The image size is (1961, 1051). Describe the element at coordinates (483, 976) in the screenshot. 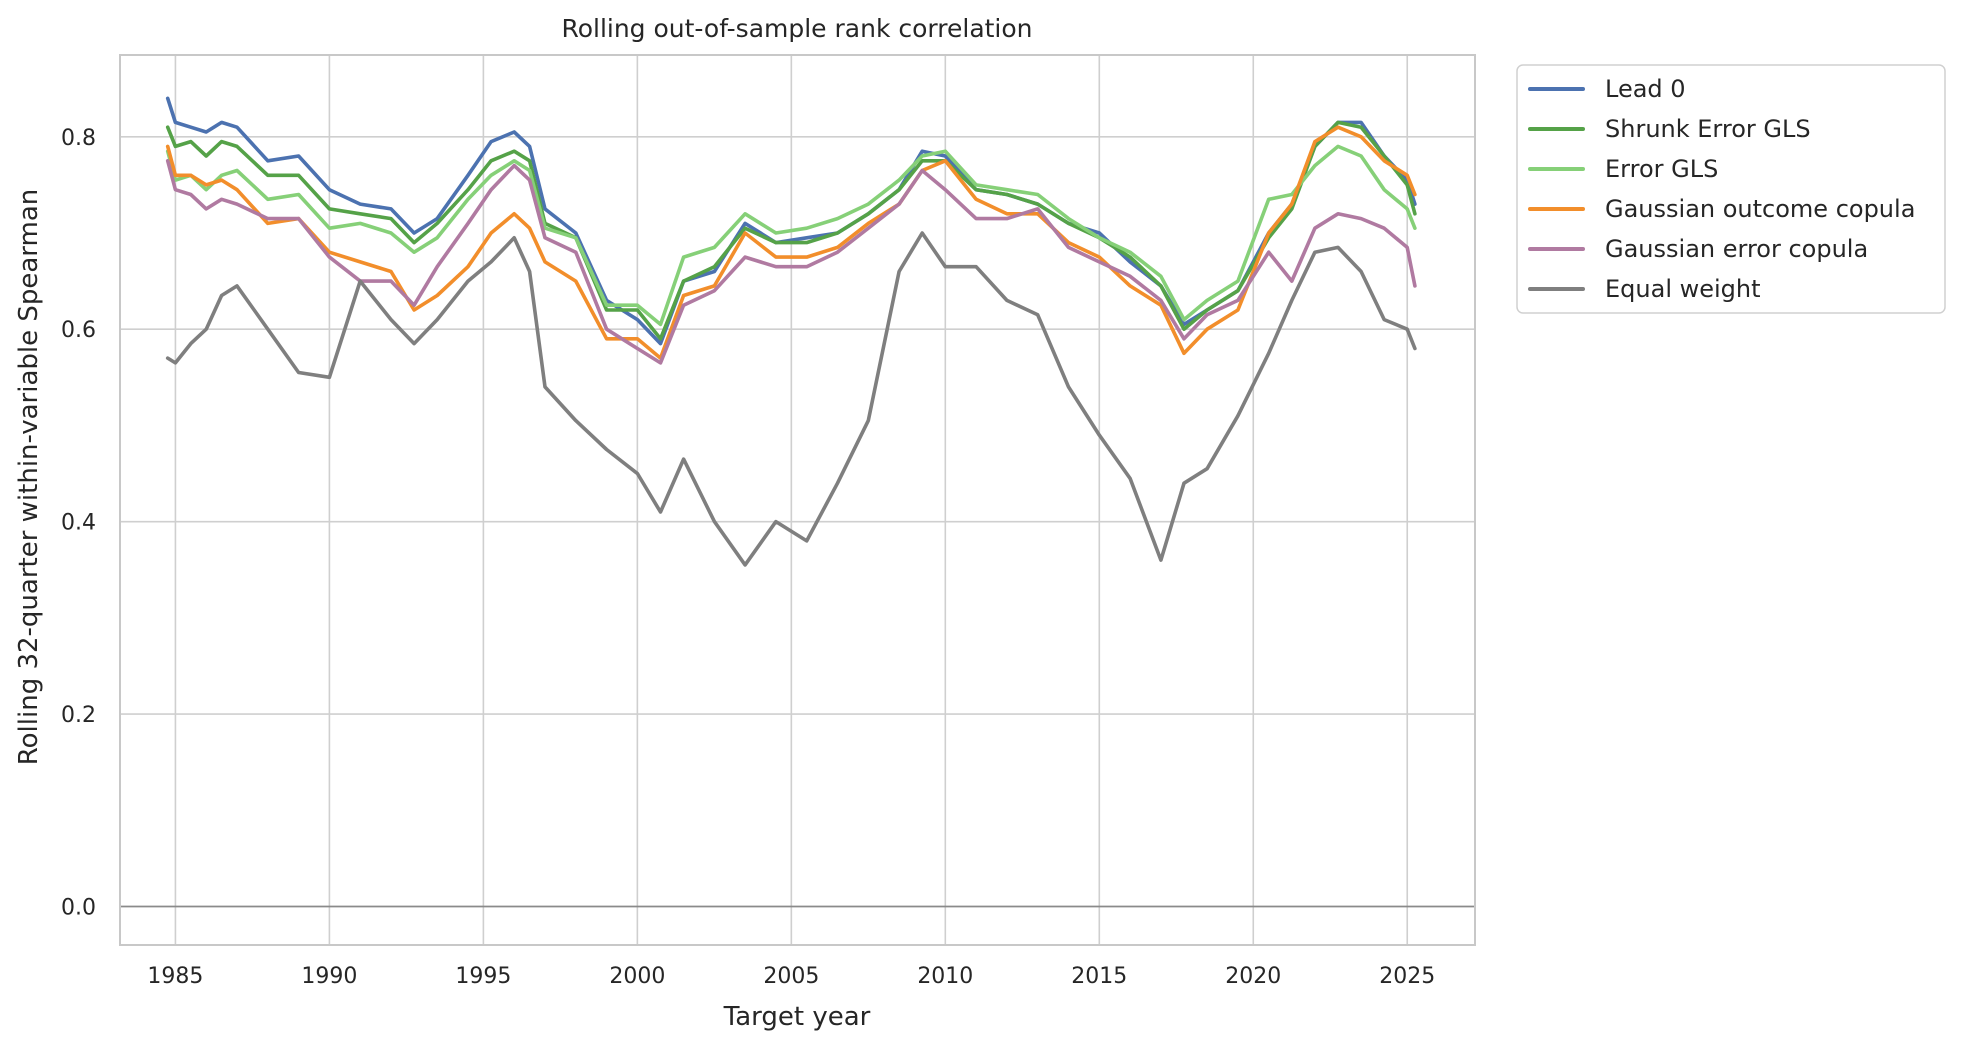

I see `x-tick-label: 1995` at that location.